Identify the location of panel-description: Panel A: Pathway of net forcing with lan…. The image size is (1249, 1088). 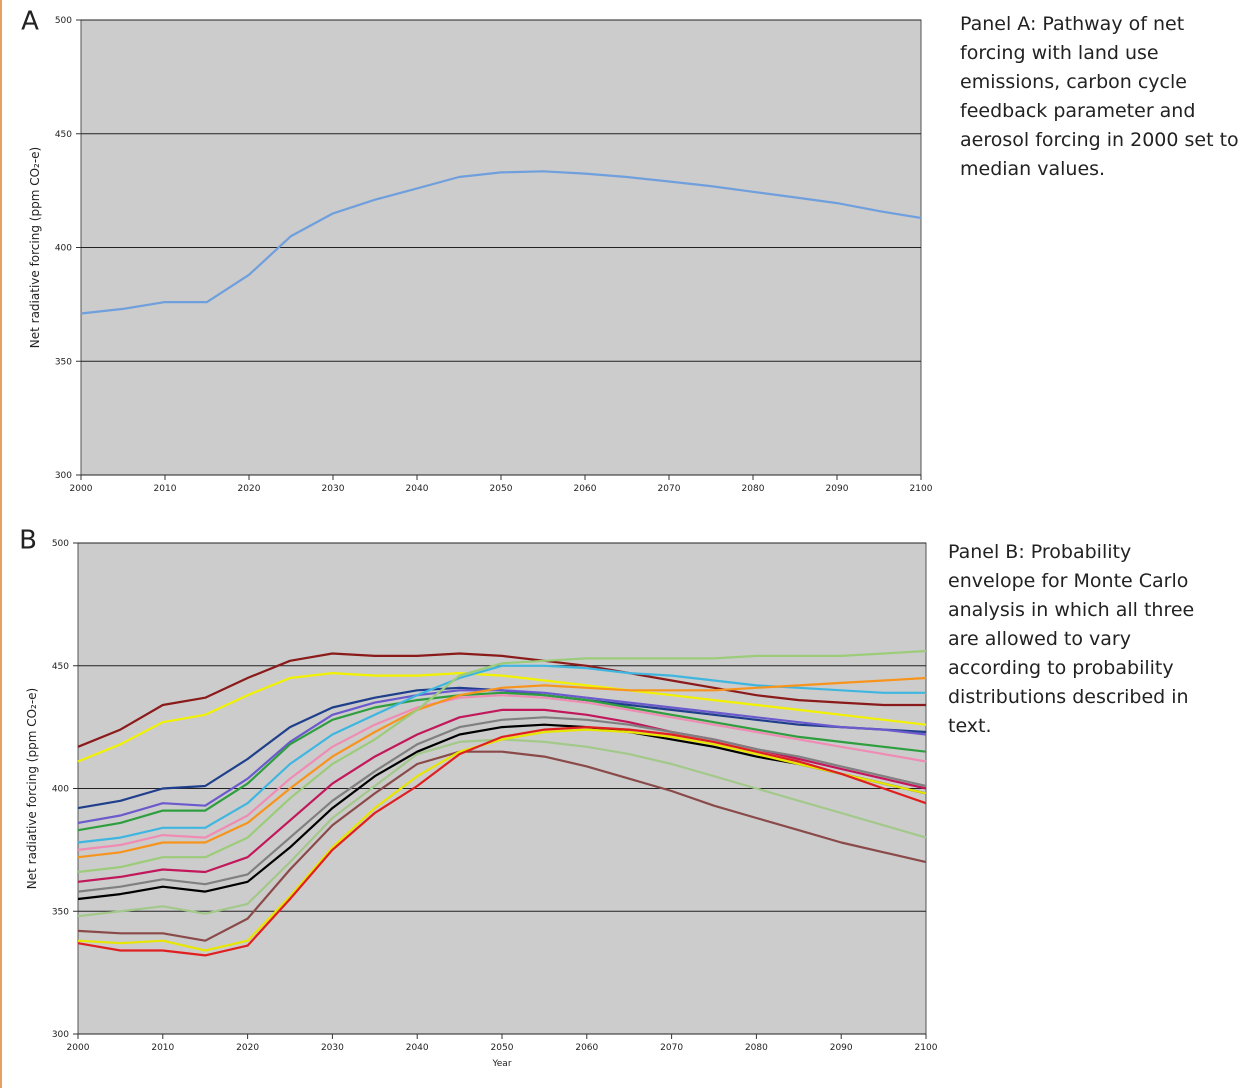
(1099, 96).